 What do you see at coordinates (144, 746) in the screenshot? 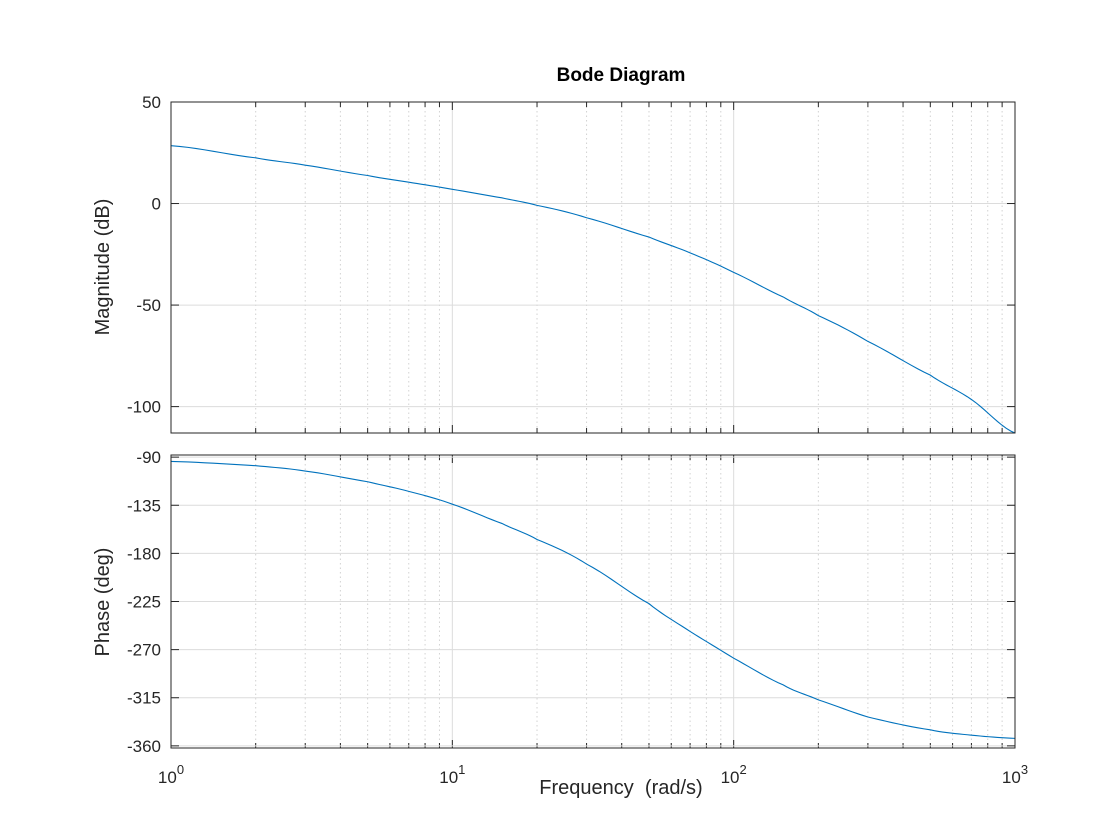
I see `y-tick-label: -360` at bounding box center [144, 746].